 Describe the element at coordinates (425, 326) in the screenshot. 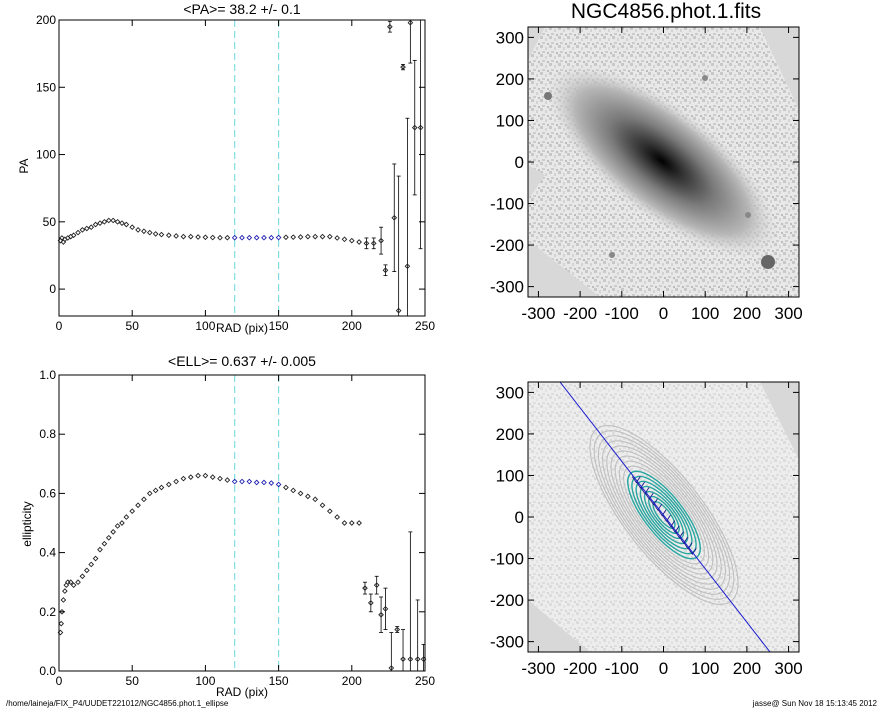

I see `x-tick-label: 250` at that location.